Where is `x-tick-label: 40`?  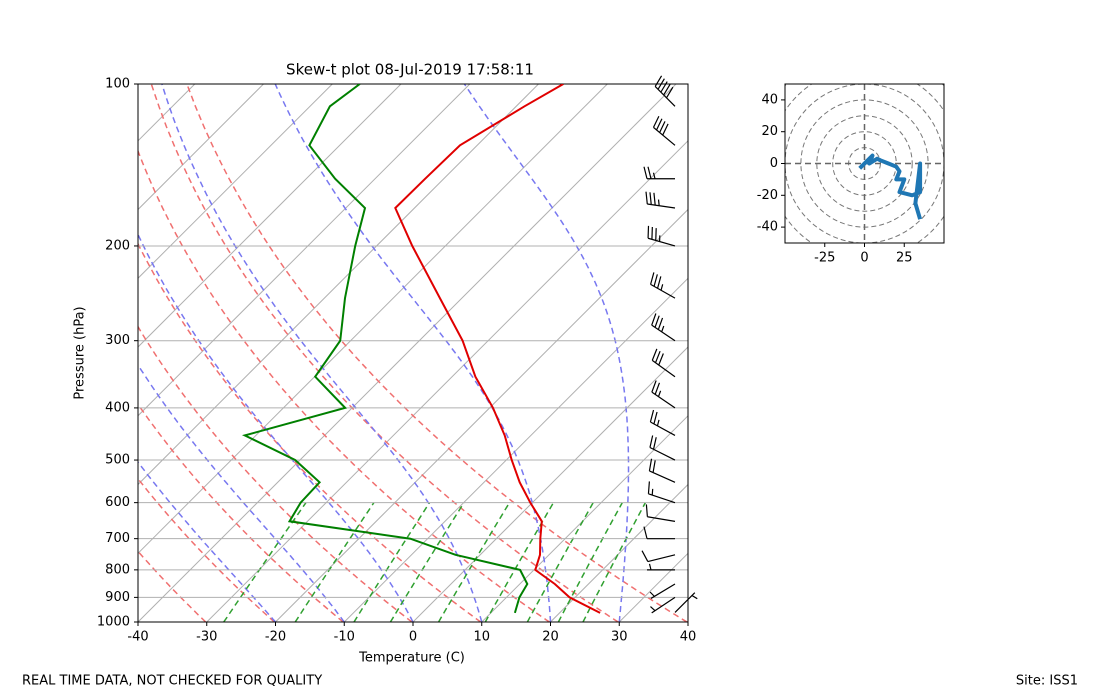
x-tick-label: 40 is located at coordinates (688, 637).